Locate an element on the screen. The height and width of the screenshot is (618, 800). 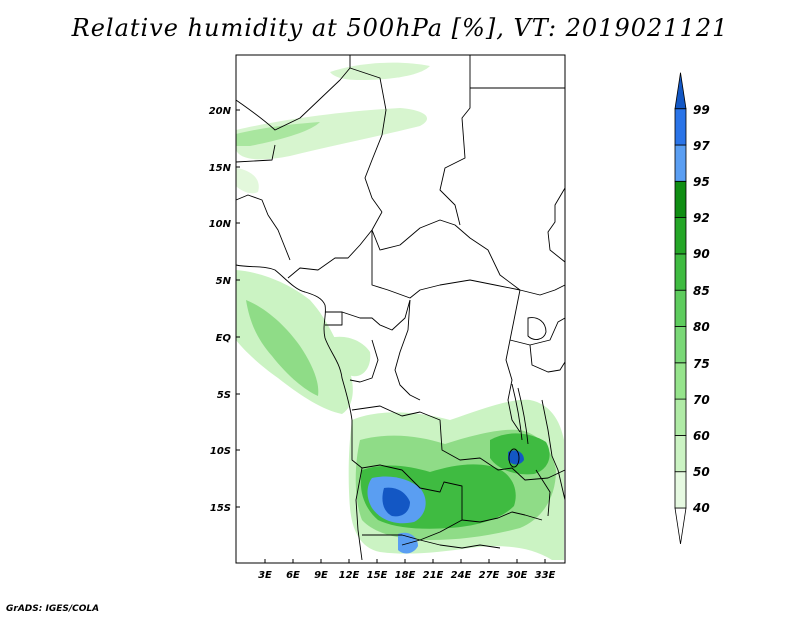
lon-label: 15E is located at coordinates (377, 575).